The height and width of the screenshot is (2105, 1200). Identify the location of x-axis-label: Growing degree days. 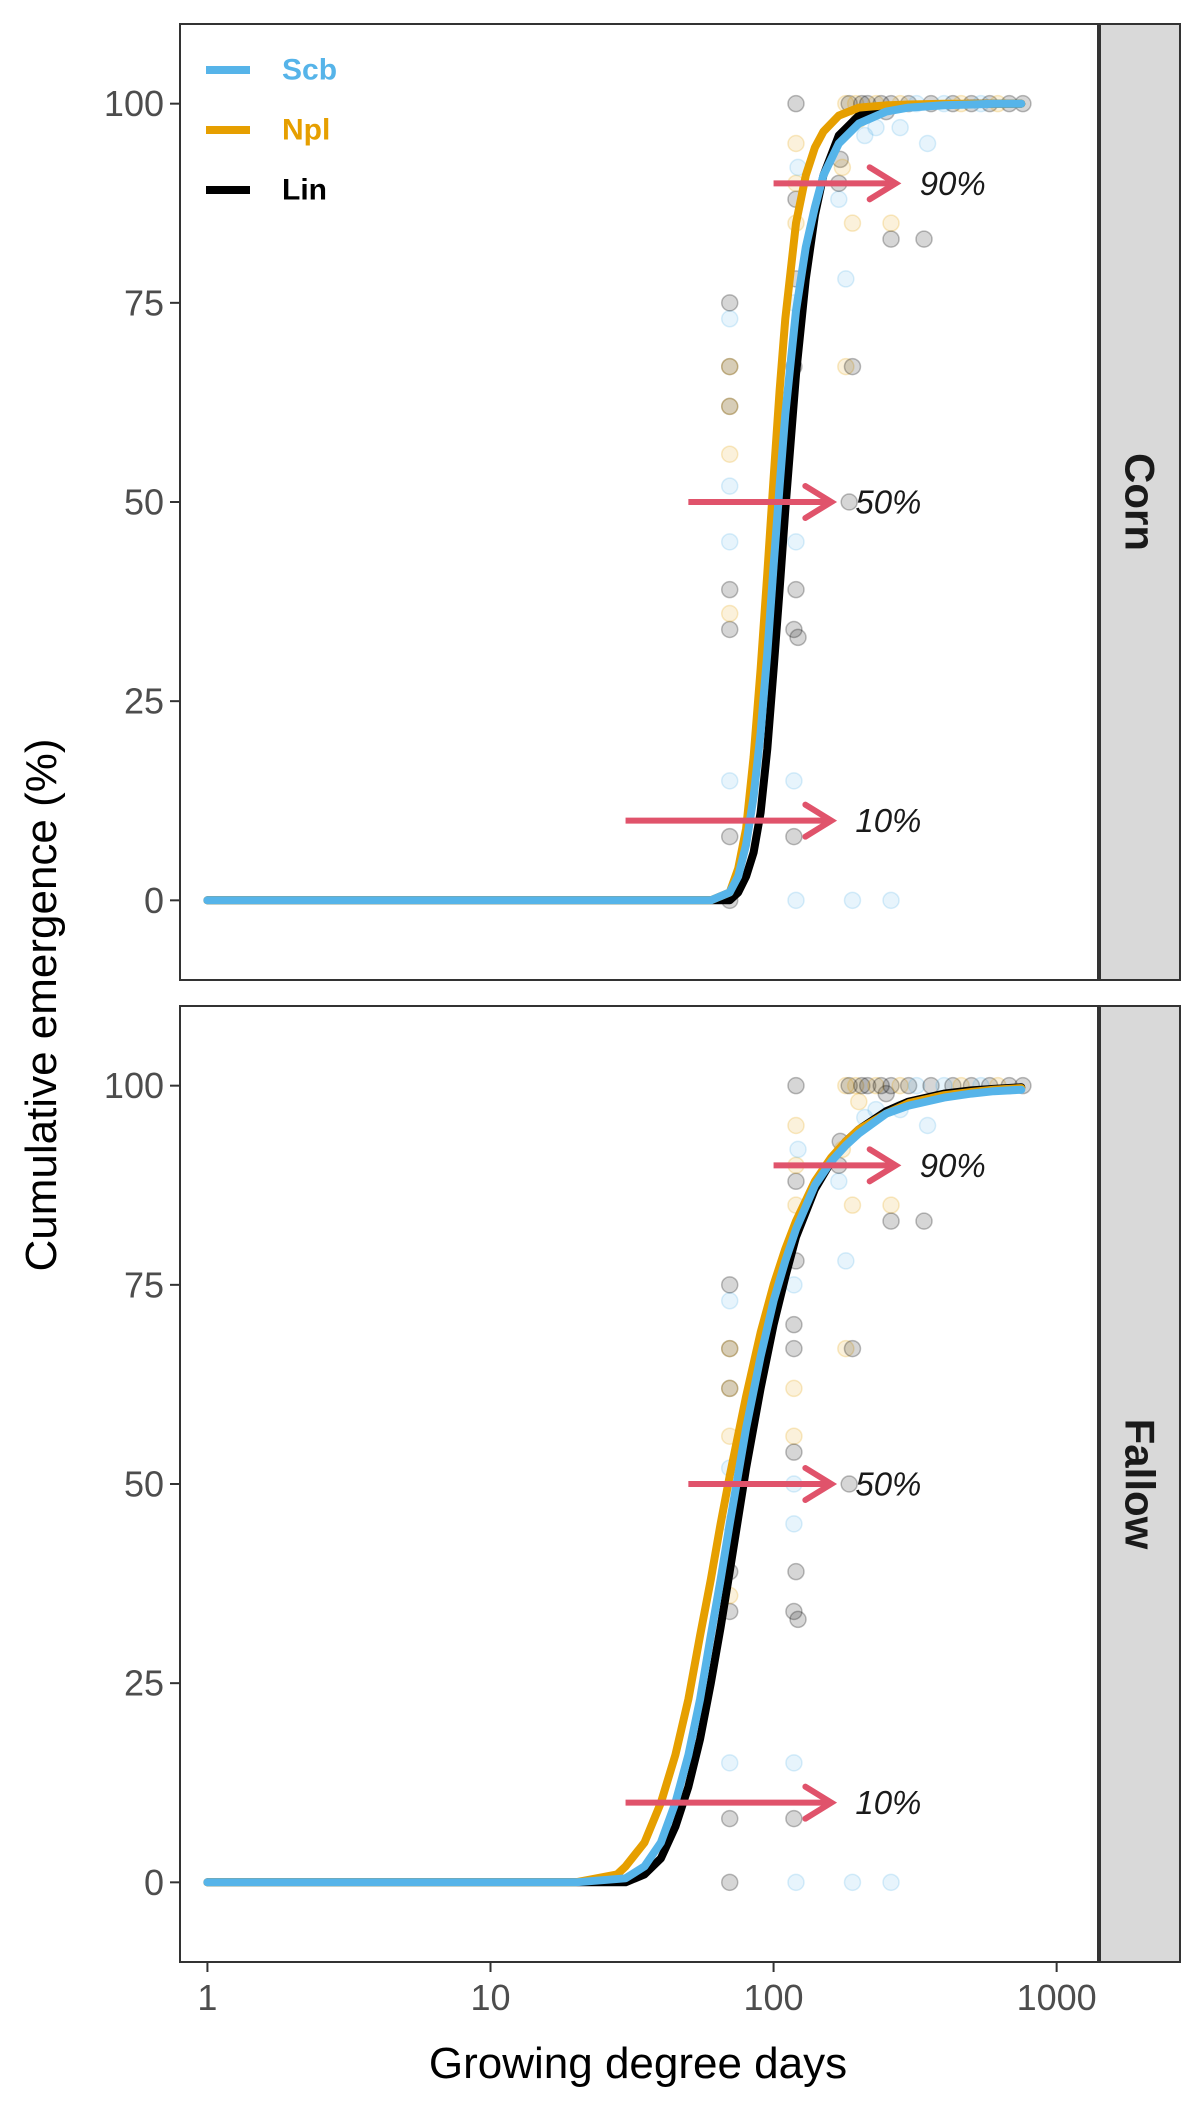
(638, 2063).